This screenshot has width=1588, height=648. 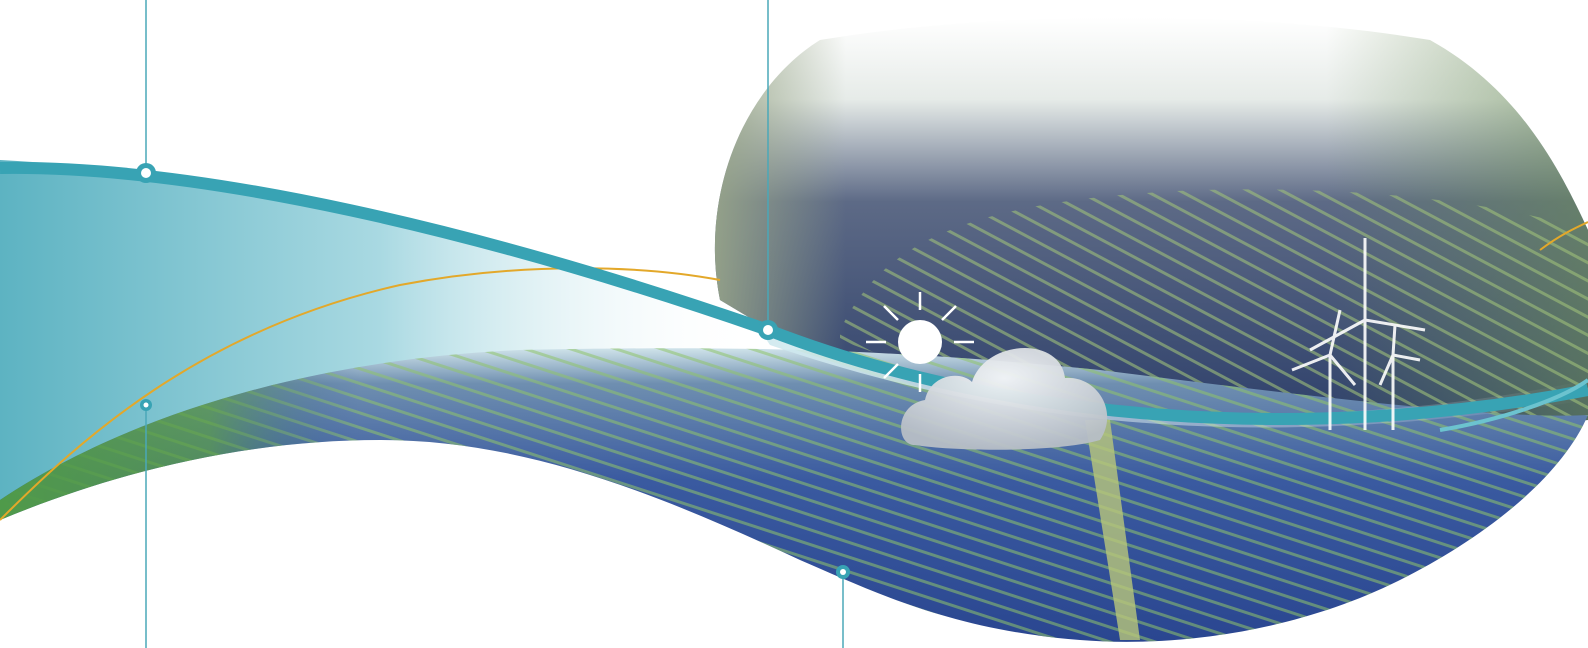 I want to click on sun-icon, so click(x=920, y=342).